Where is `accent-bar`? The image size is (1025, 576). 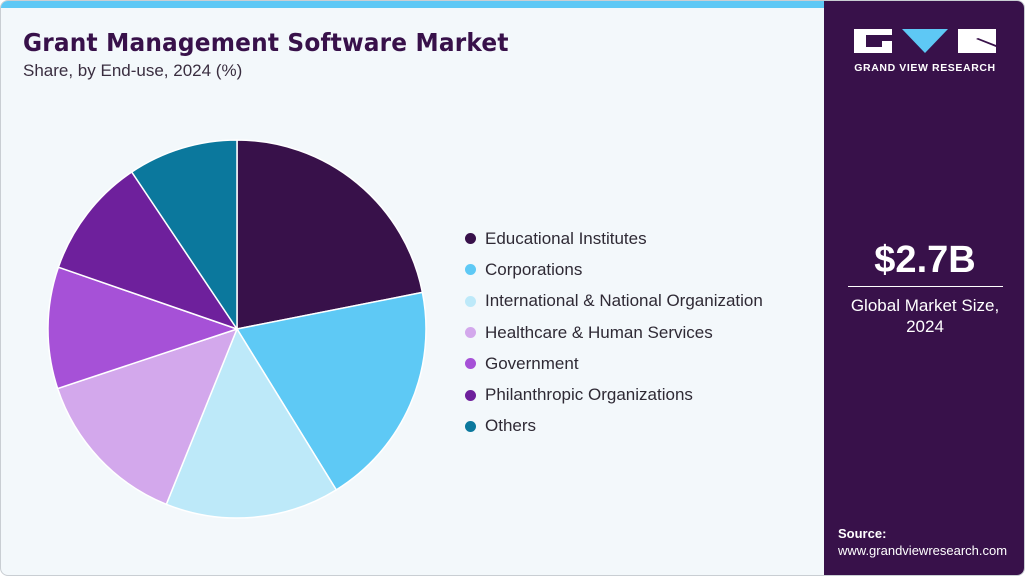
accent-bar is located at coordinates (412, 4).